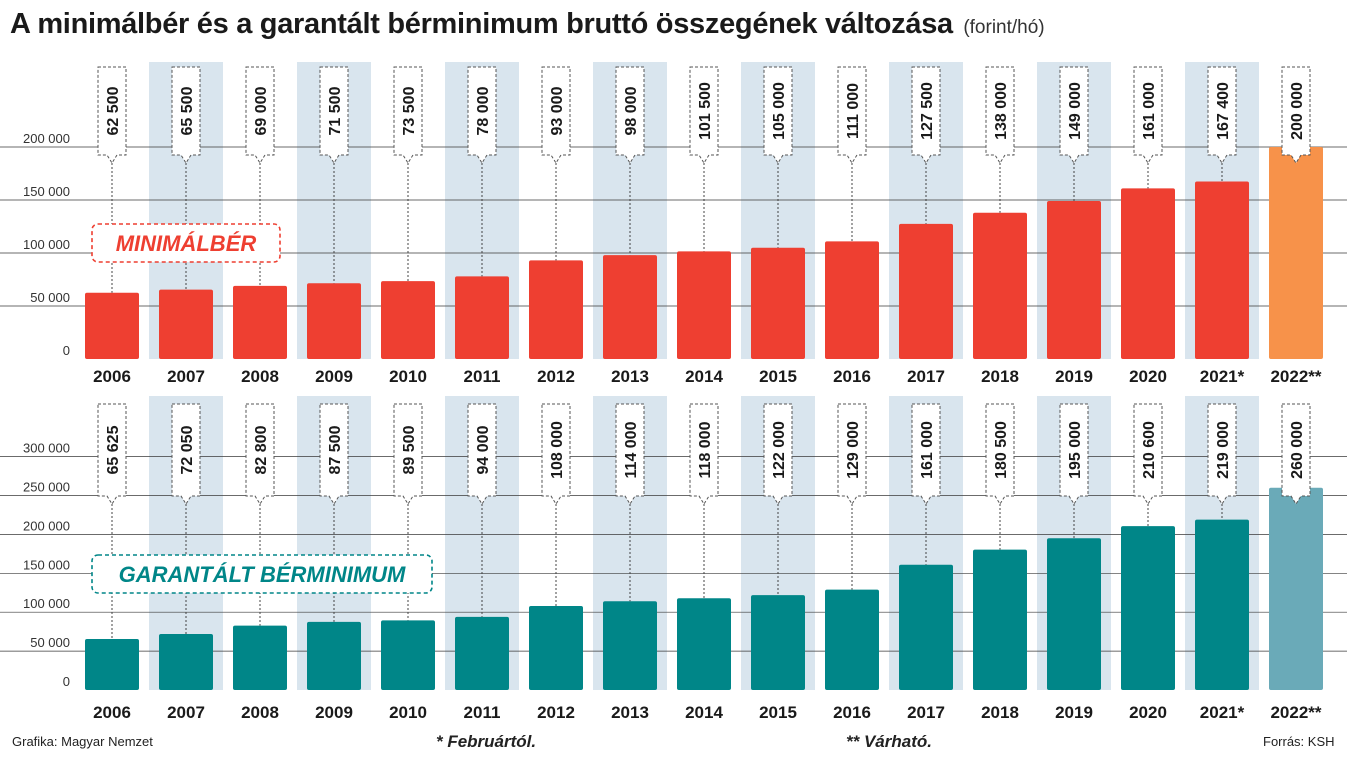 The height and width of the screenshot is (758, 1347). What do you see at coordinates (1149, 450) in the screenshot?
I see `value-label: 210 600` at bounding box center [1149, 450].